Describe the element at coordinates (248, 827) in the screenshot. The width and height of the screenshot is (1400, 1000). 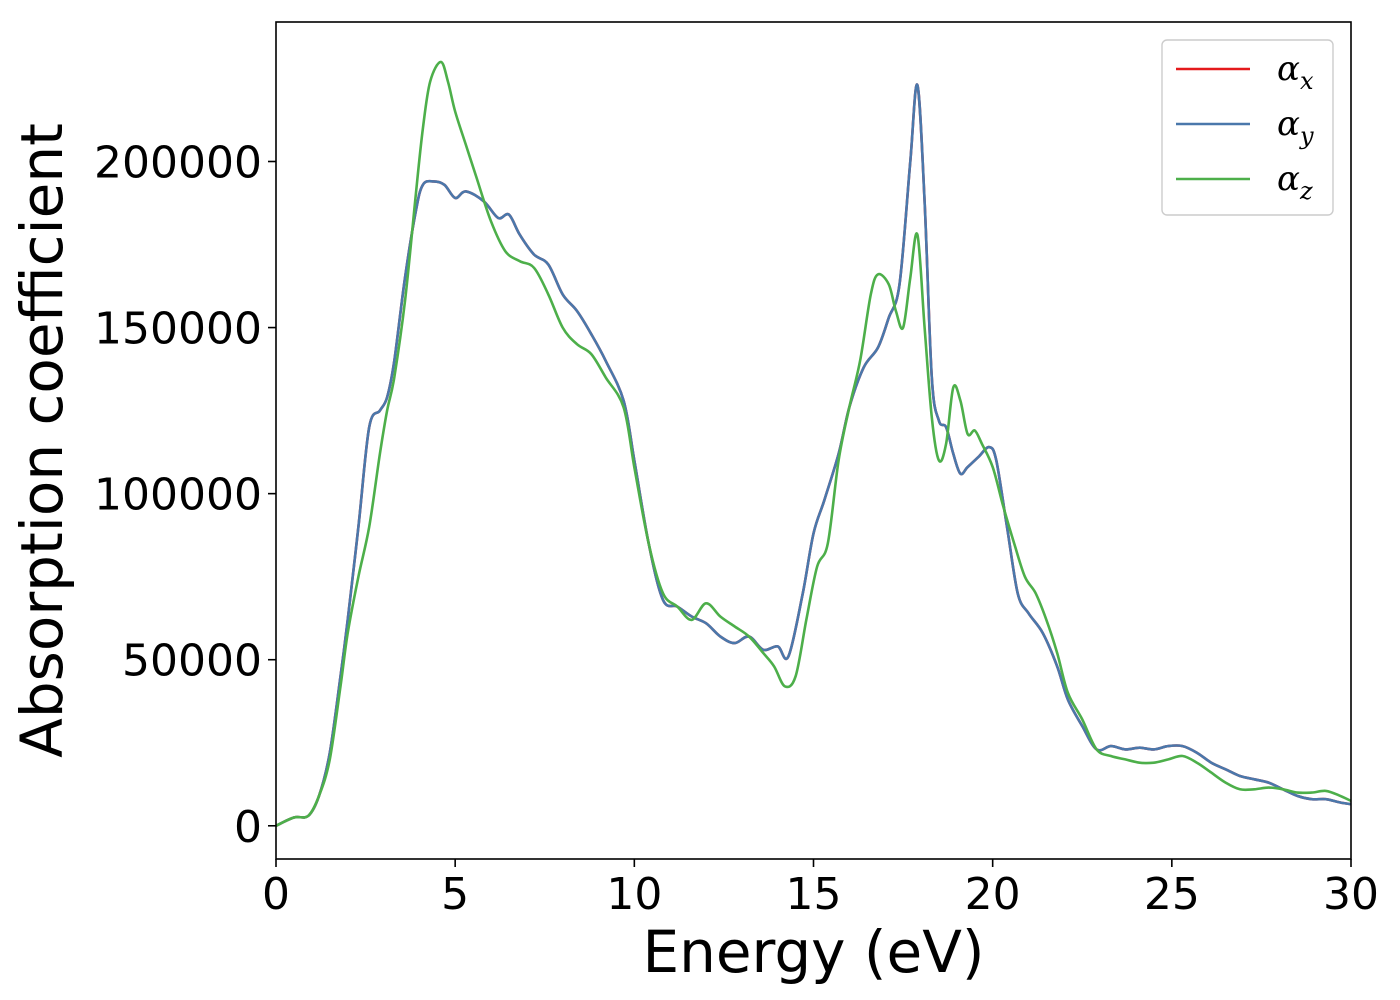
I see `y-tick-label: 0` at that location.